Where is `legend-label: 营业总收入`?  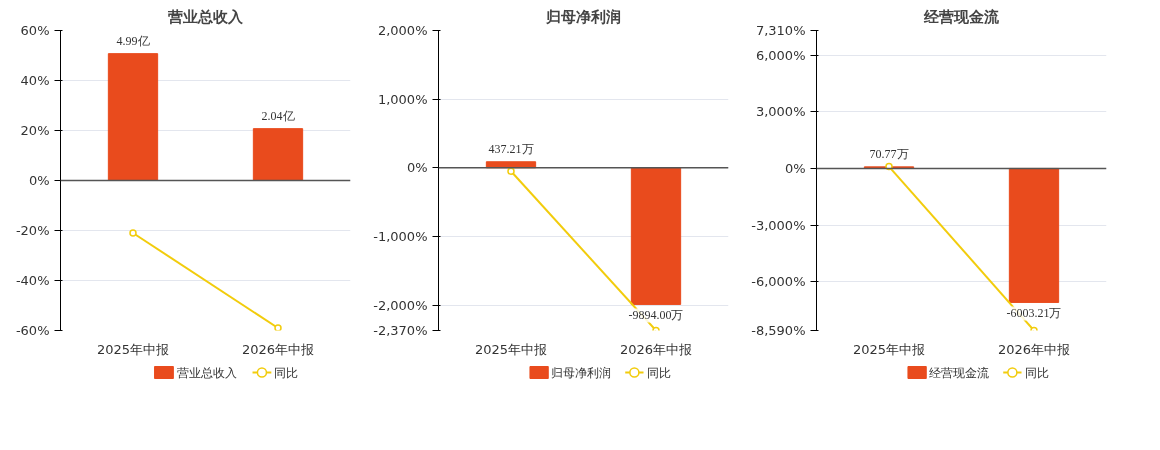
legend-label: 营业总收入 is located at coordinates (206, 372).